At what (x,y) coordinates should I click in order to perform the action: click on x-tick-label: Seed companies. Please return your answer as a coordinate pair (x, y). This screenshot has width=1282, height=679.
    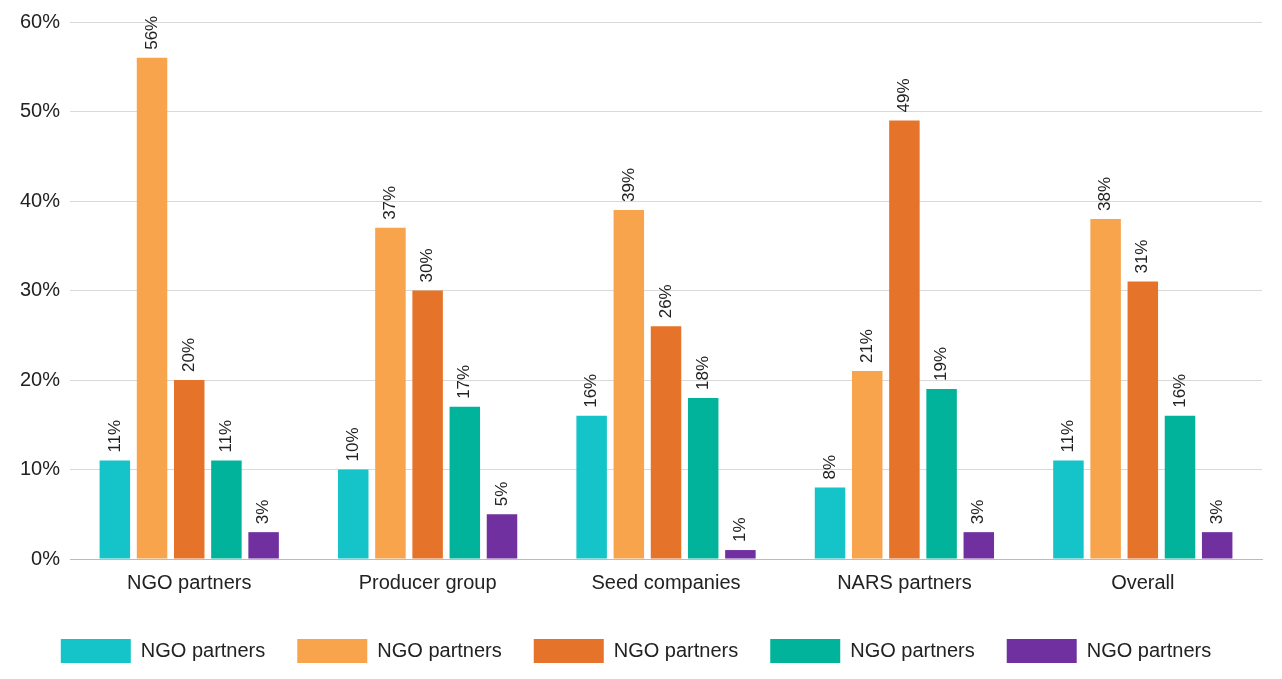
    Looking at the image, I should click on (666, 581).